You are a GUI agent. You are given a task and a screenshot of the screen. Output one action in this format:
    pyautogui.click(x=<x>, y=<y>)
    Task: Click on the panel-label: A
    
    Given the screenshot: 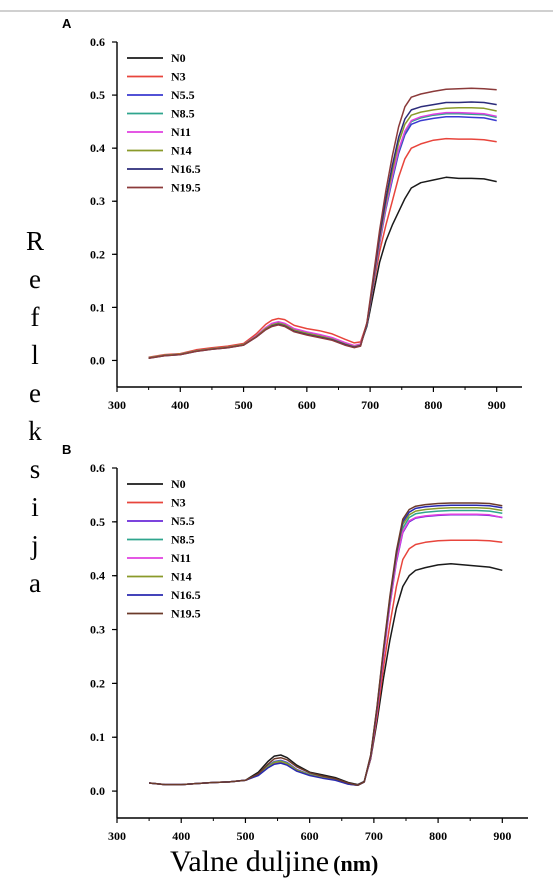 What is the action you would take?
    pyautogui.click(x=67, y=23)
    